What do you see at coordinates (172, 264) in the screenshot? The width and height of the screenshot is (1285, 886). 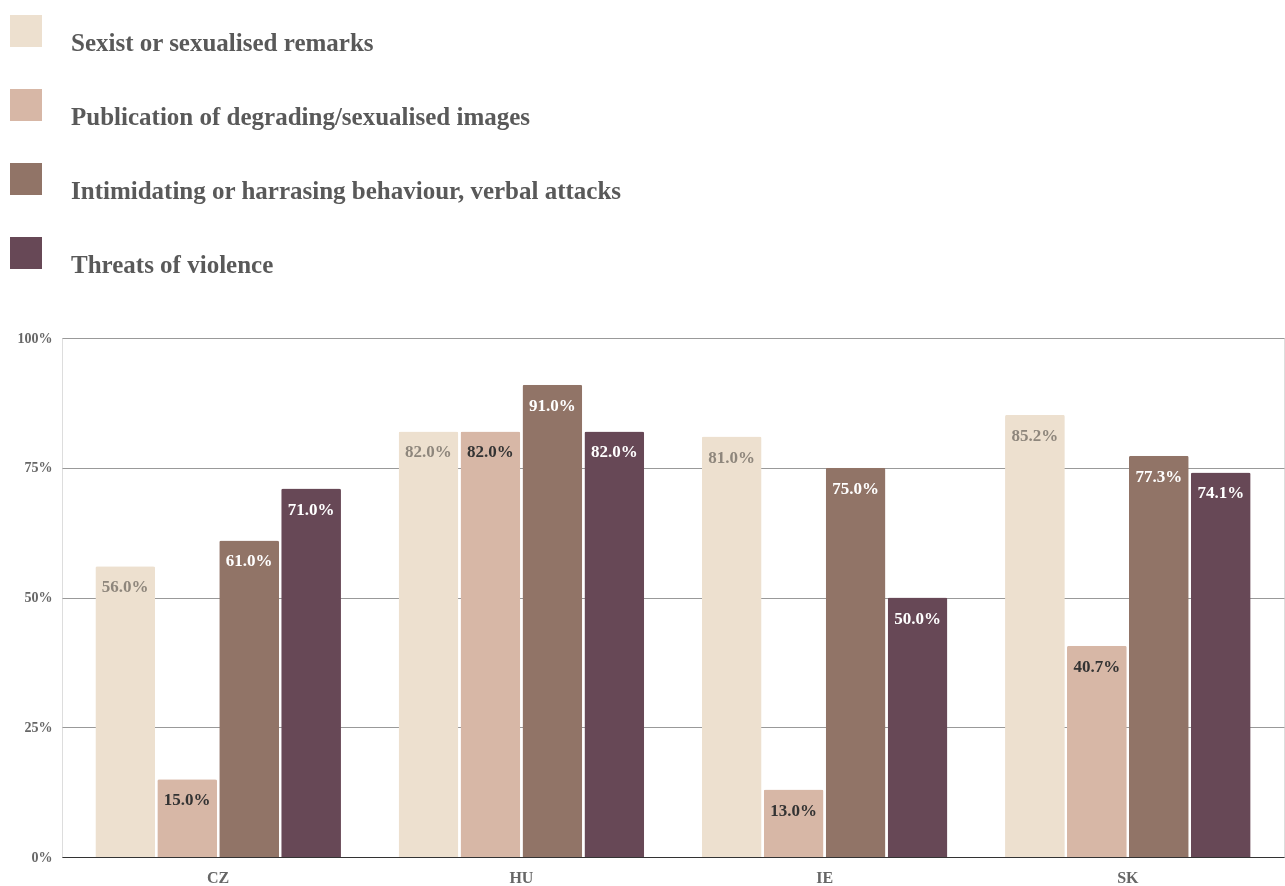 I see `legend-label: Threats of violence` at bounding box center [172, 264].